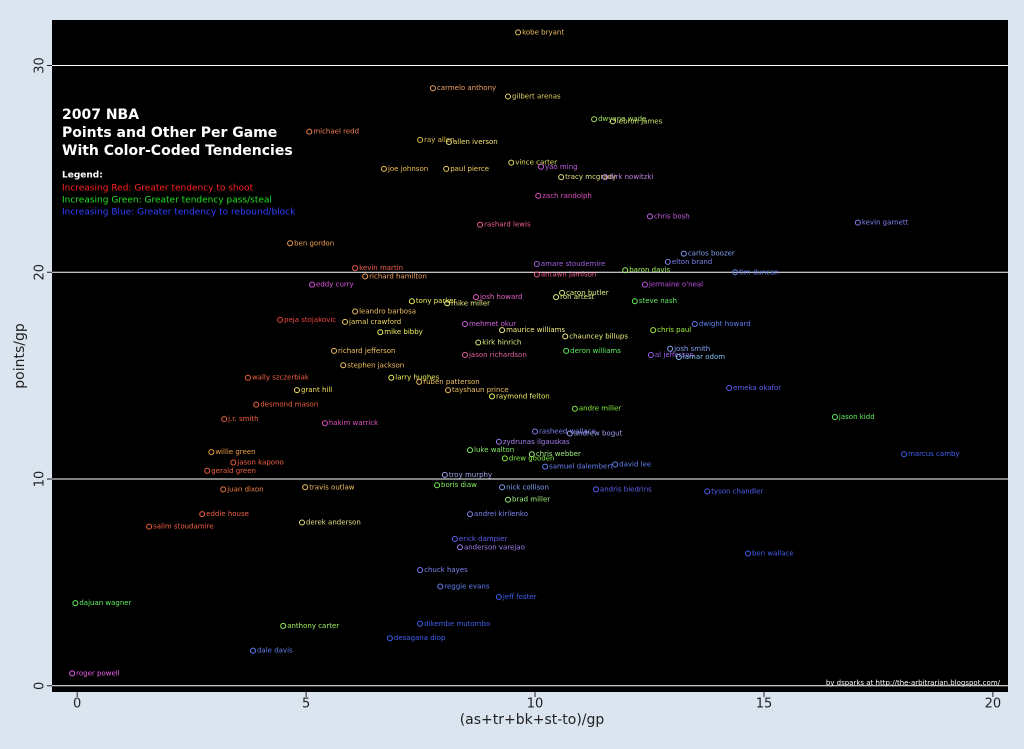 This screenshot has width=1024, height=749. Describe the element at coordinates (451, 382) in the screenshot. I see `point-label: ruben patterson` at that location.